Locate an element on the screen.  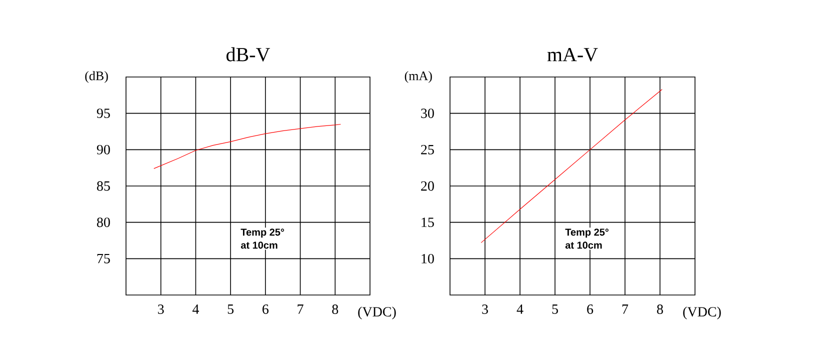
y-tick-label: 20 is located at coordinates (427, 186).